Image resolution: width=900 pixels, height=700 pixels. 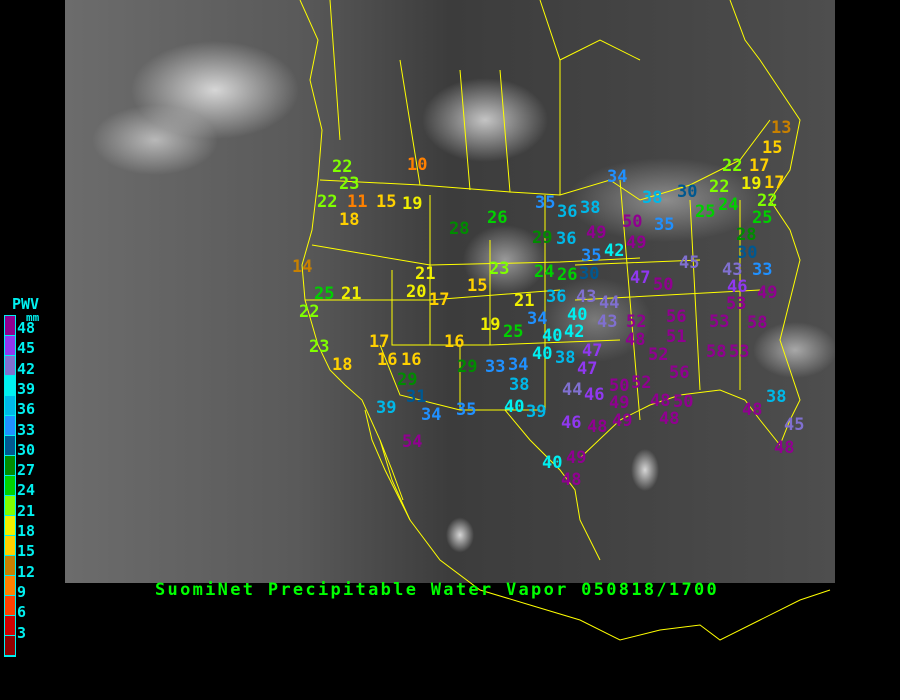 What do you see at coordinates (26, 429) in the screenshot?
I see `legend-label: 33` at bounding box center [26, 429].